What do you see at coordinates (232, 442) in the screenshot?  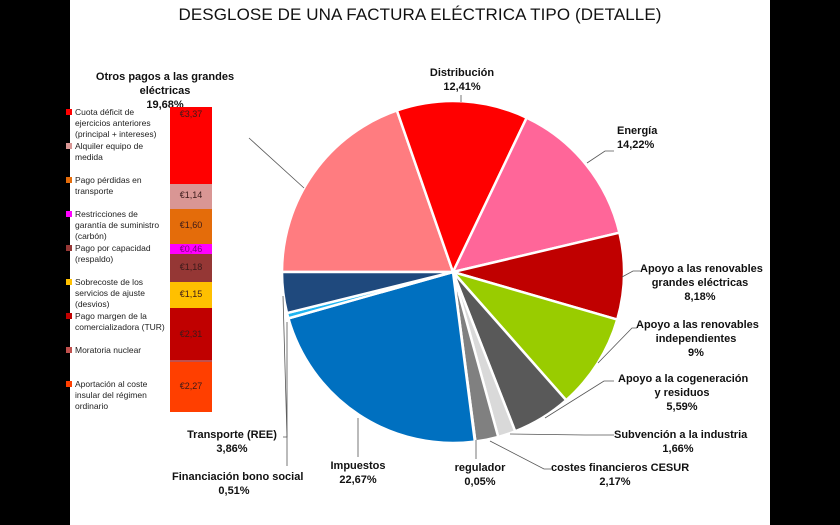 I see `label-transporte: Transporte (REE) 3,86%` at bounding box center [232, 442].